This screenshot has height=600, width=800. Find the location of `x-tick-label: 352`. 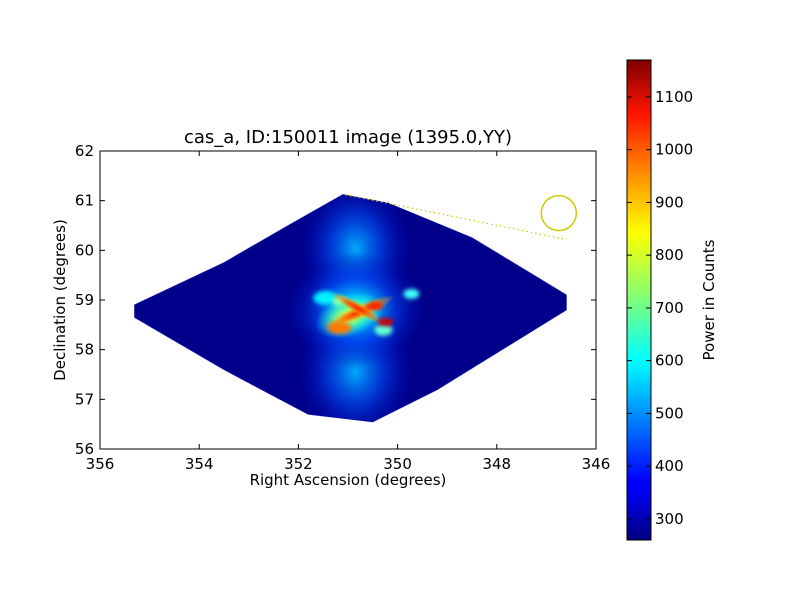

x-tick-label: 352 is located at coordinates (298, 464).